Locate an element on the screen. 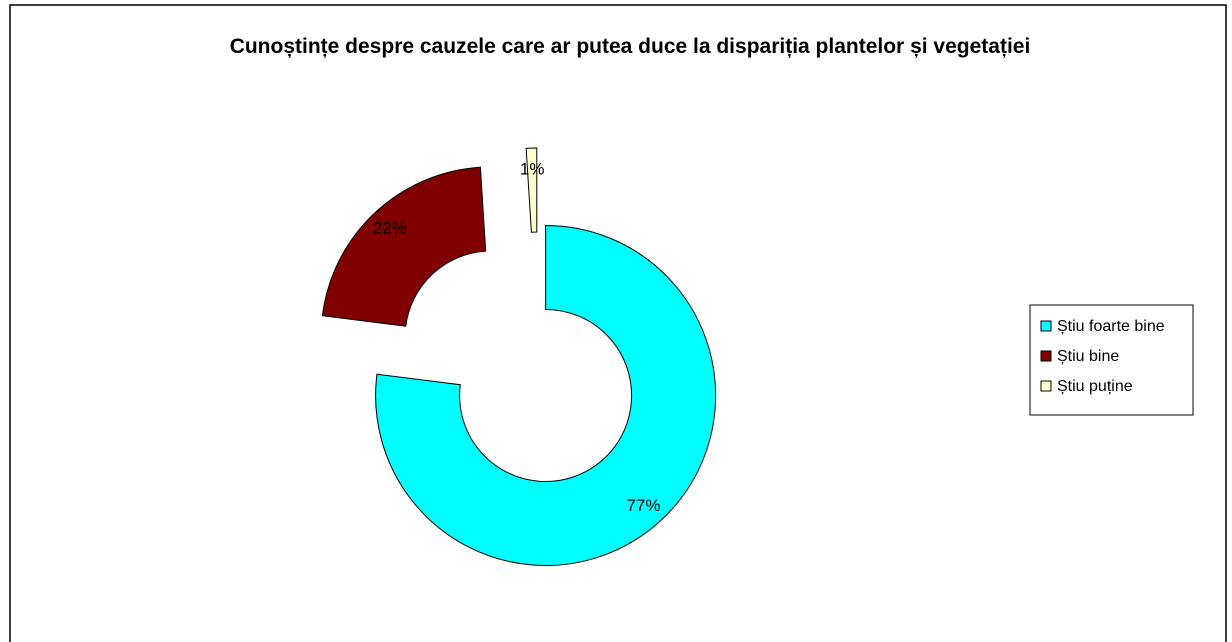  legend-box is located at coordinates (1111, 360).